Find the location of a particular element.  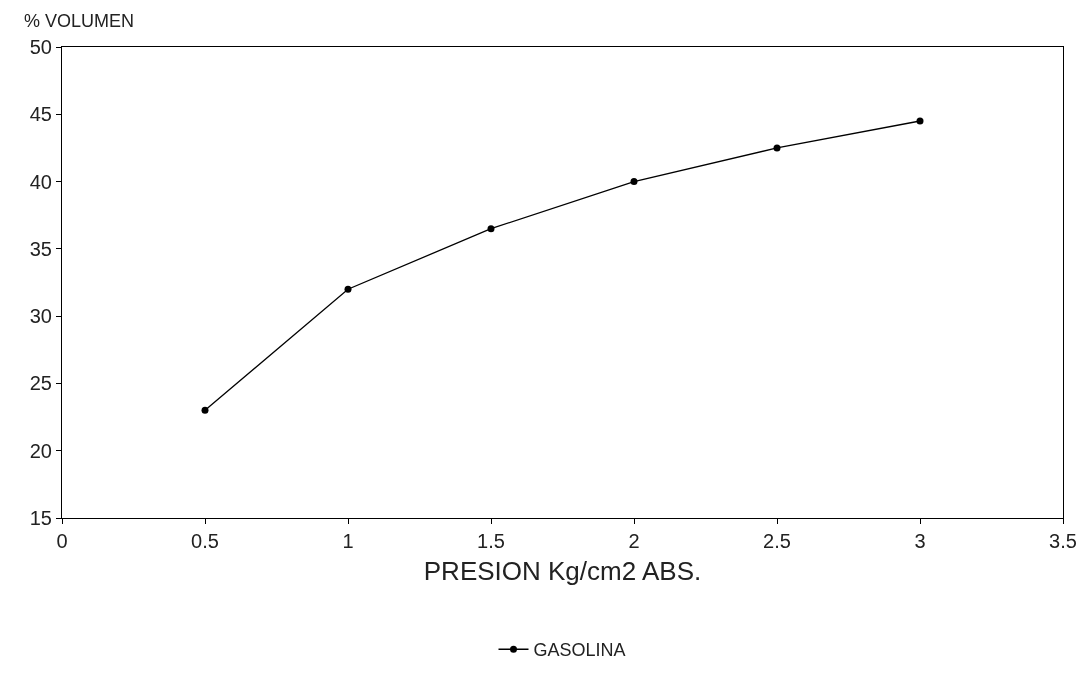

y-tick-label: 20 is located at coordinates (40, 450).